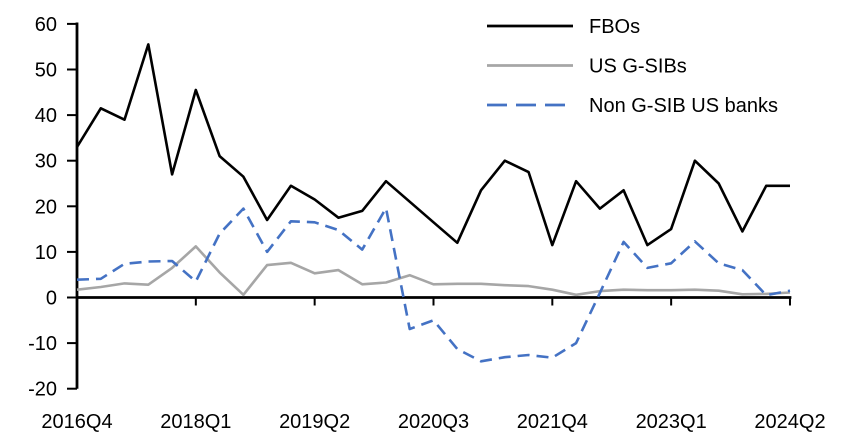  I want to click on legend-label: FBOs, so click(614, 27).